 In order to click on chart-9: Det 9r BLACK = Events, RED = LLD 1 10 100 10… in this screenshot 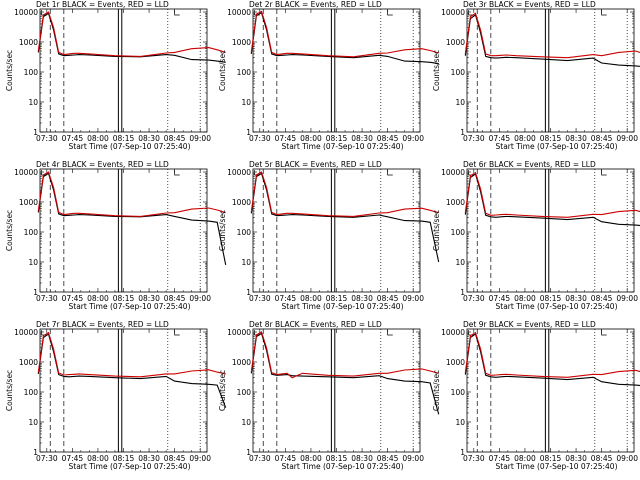, I will do `click(536, 395)`.